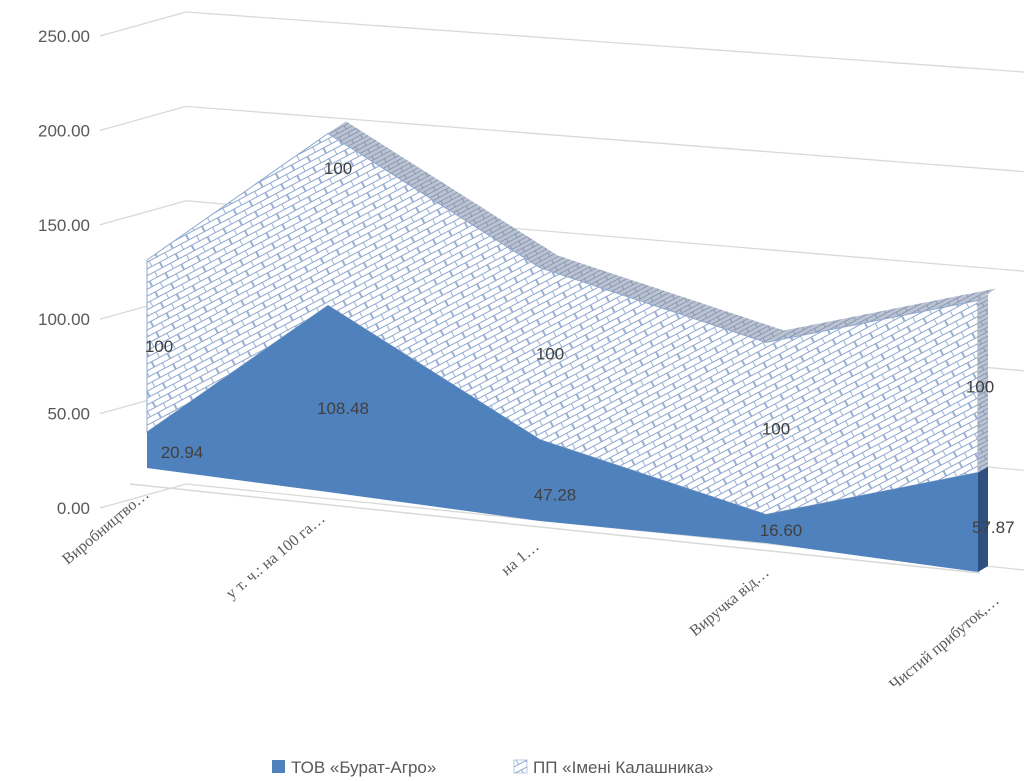 Image resolution: width=1024 pixels, height=781 pixels. What do you see at coordinates (623, 767) in the screenshot?
I see `legend-label-series-1: ПП «Імені Калашника»` at bounding box center [623, 767].